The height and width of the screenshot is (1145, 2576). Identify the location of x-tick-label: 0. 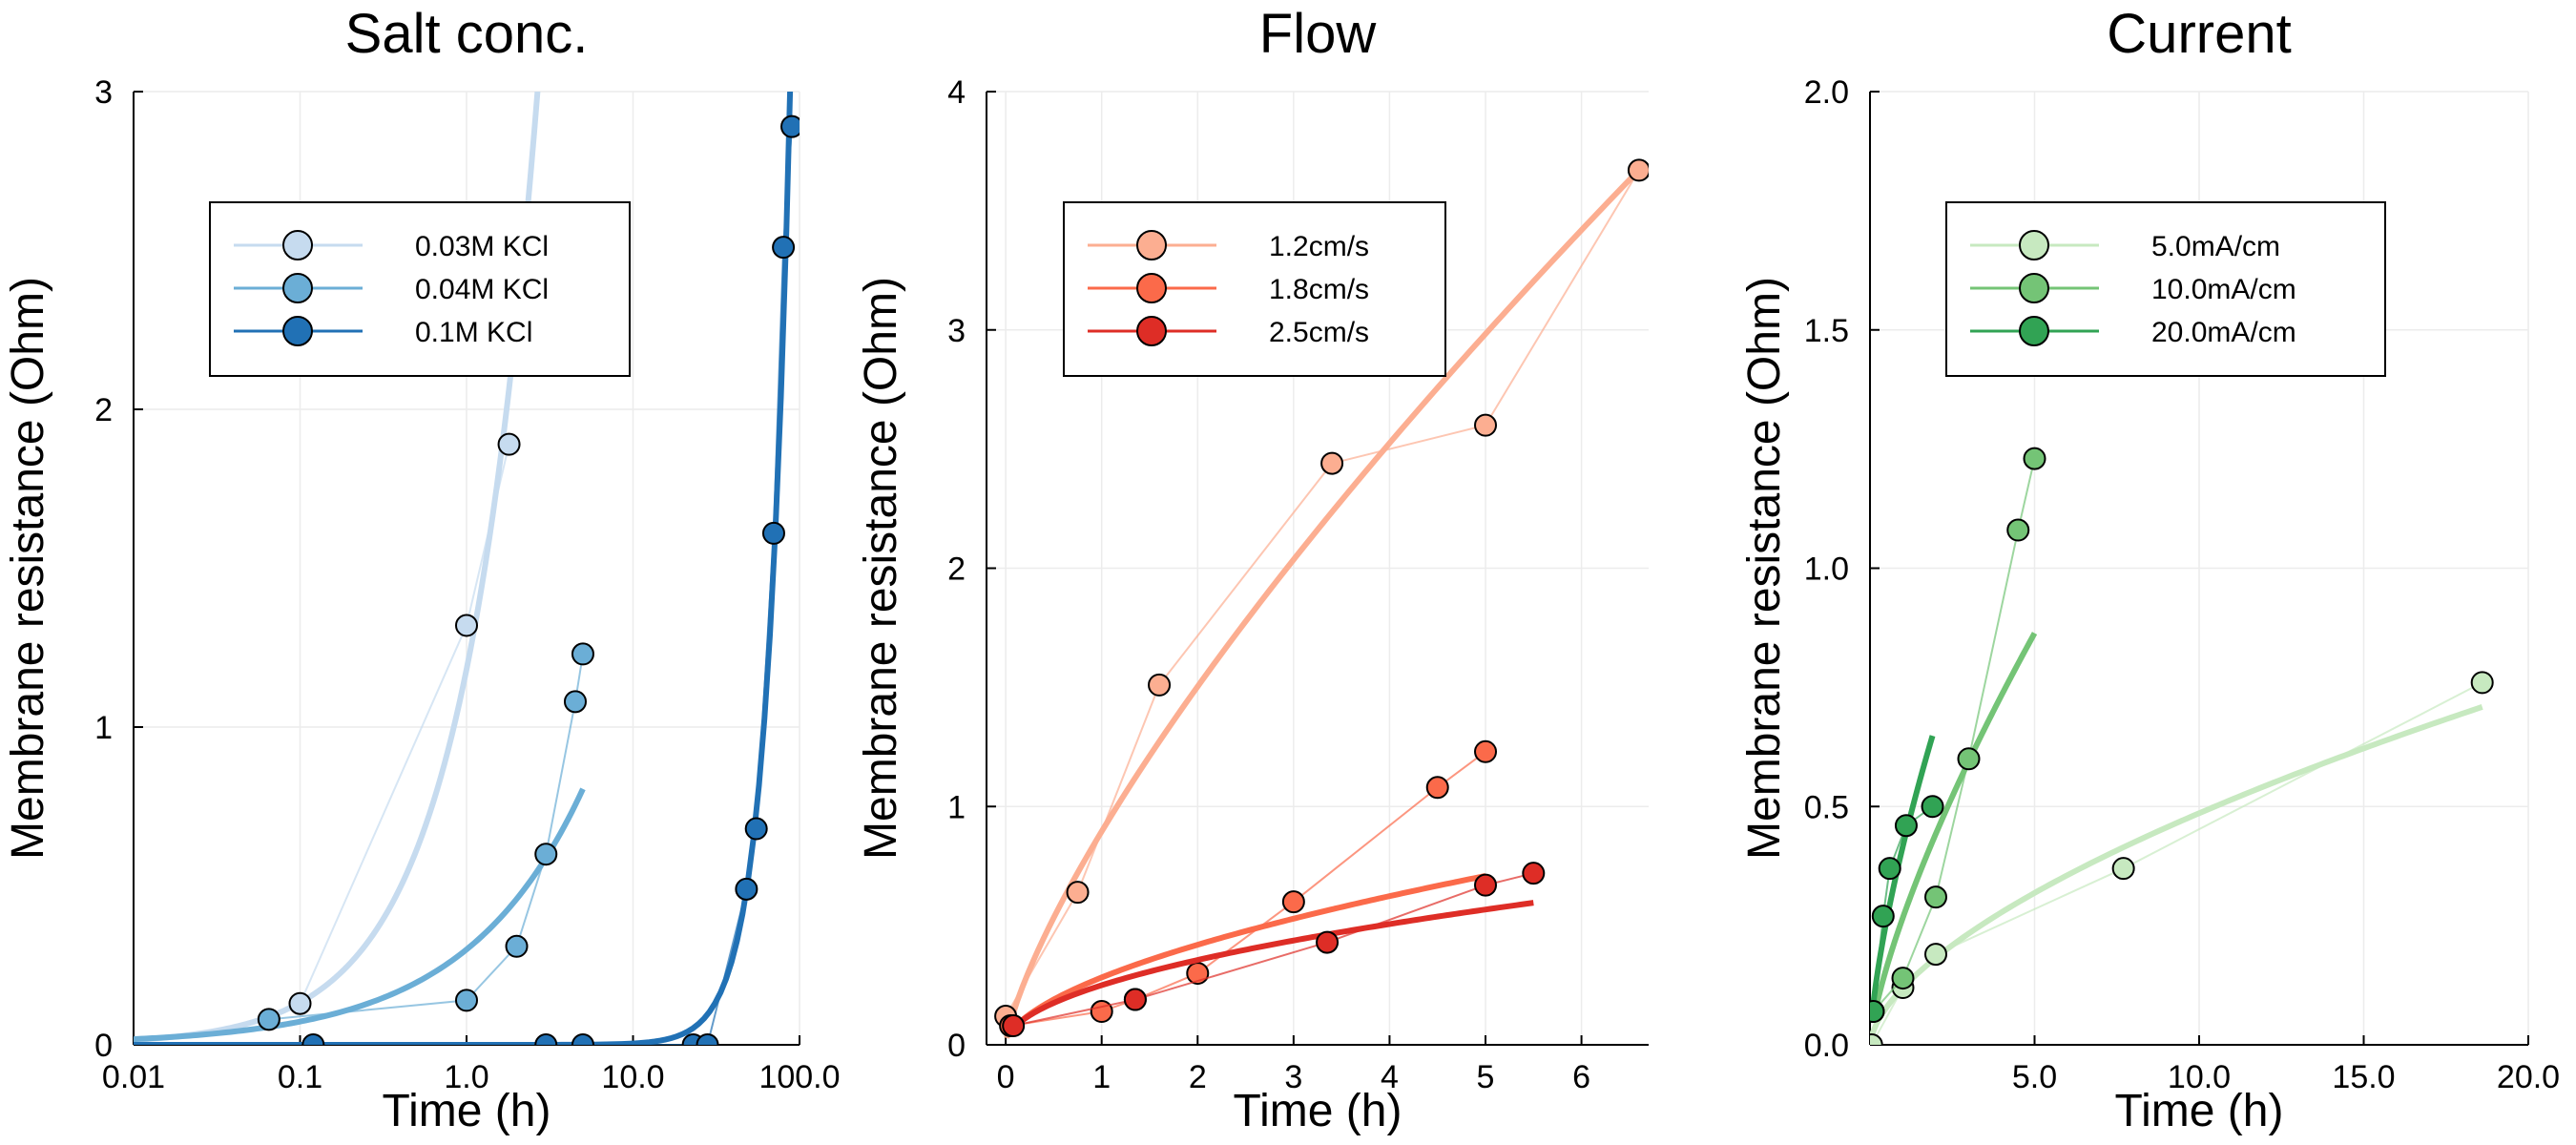
(1006, 1077).